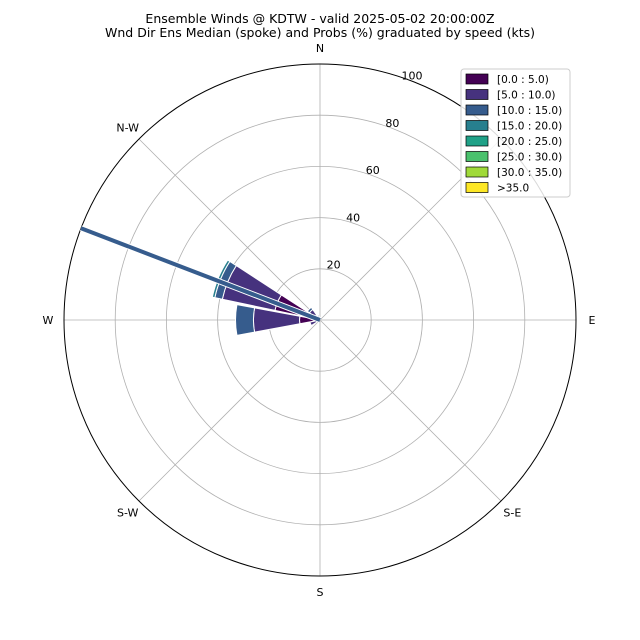 Image resolution: width=640 pixels, height=640 pixels. Describe the element at coordinates (127, 128) in the screenshot. I see `direction-label: N-W` at that location.